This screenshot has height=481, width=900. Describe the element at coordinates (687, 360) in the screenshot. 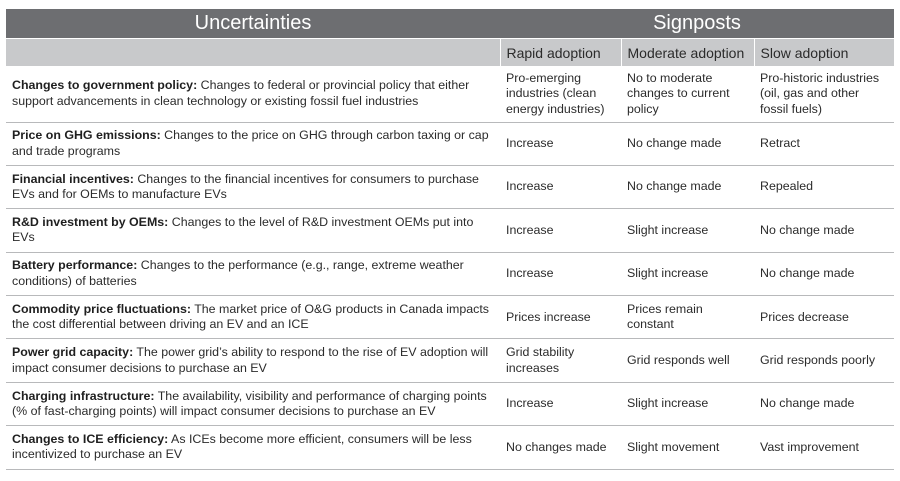

I see `moderate-adoption-cell: Grid responds well` at that location.